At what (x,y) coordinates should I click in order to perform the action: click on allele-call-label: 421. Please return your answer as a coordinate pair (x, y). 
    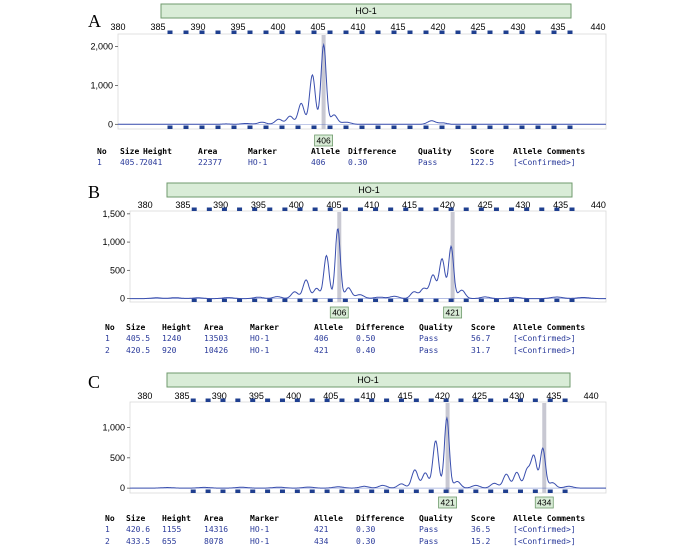
    Looking at the image, I should click on (453, 313).